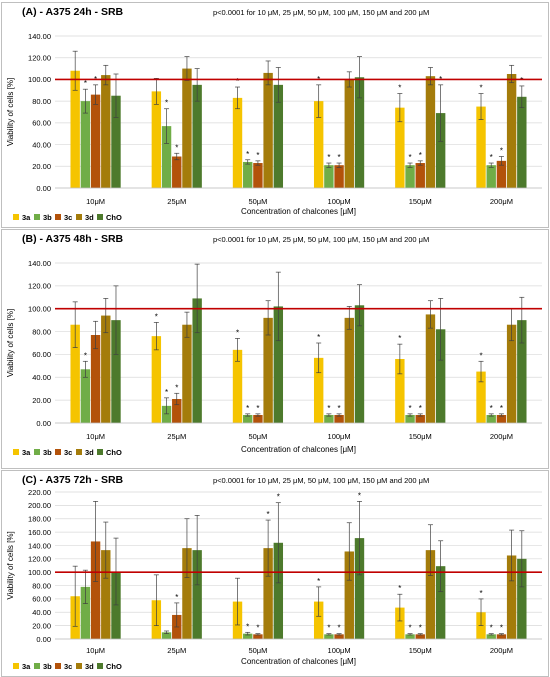 The width and height of the screenshot is (550, 677). I want to click on legend-label: 3a, so click(26, 452).